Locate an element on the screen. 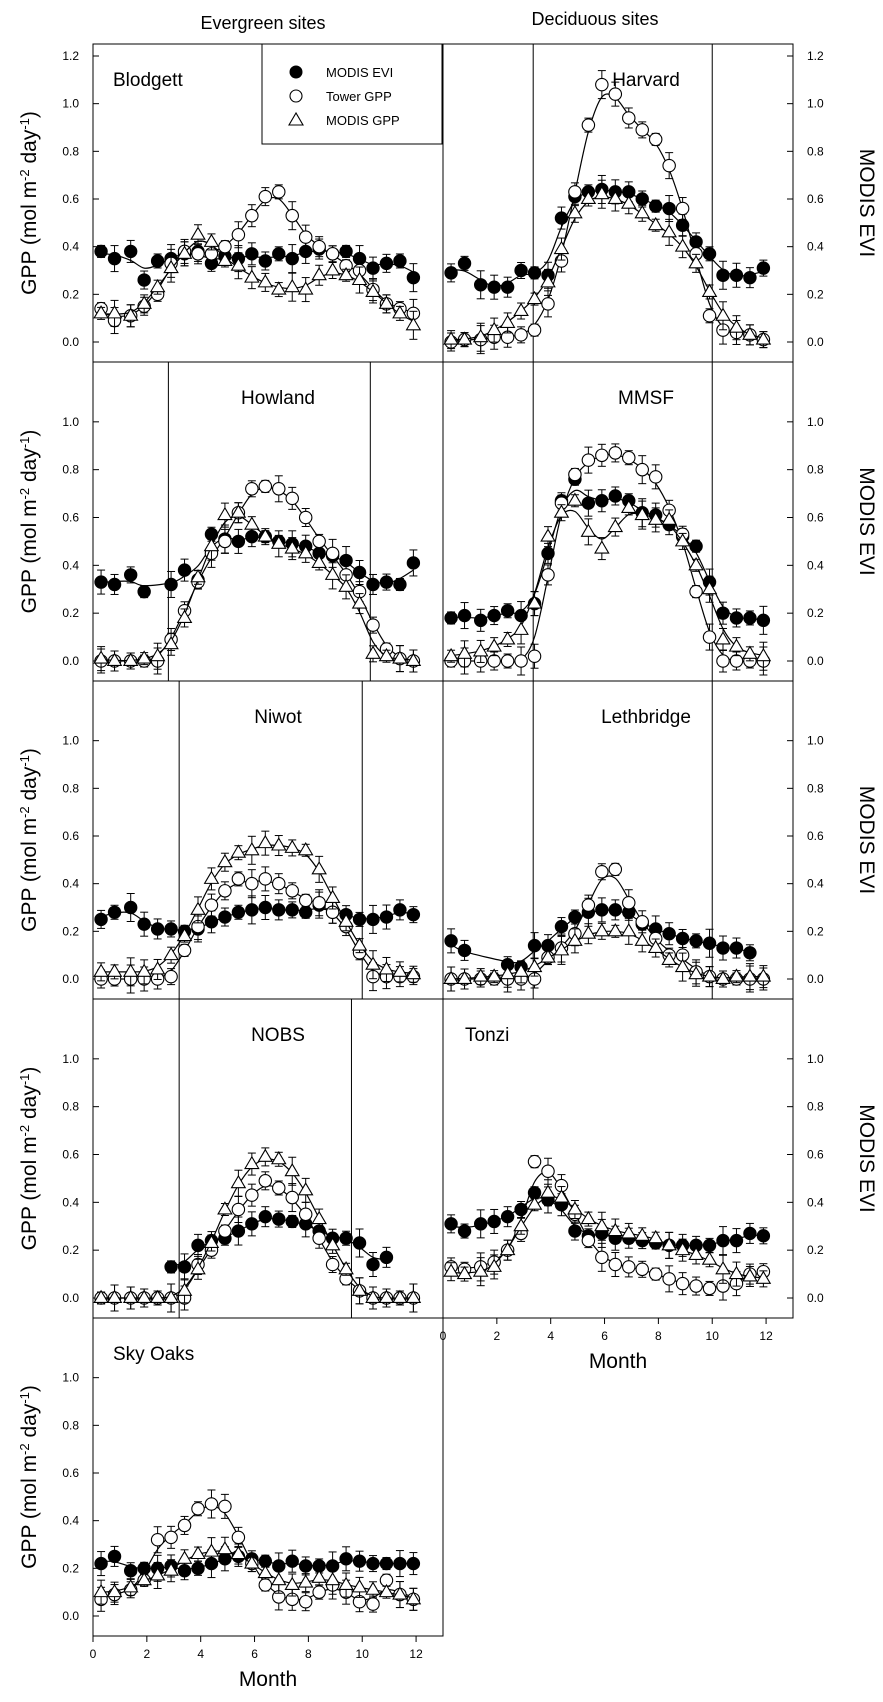  y-tick-label: 0.4 is located at coordinates (70, 565).